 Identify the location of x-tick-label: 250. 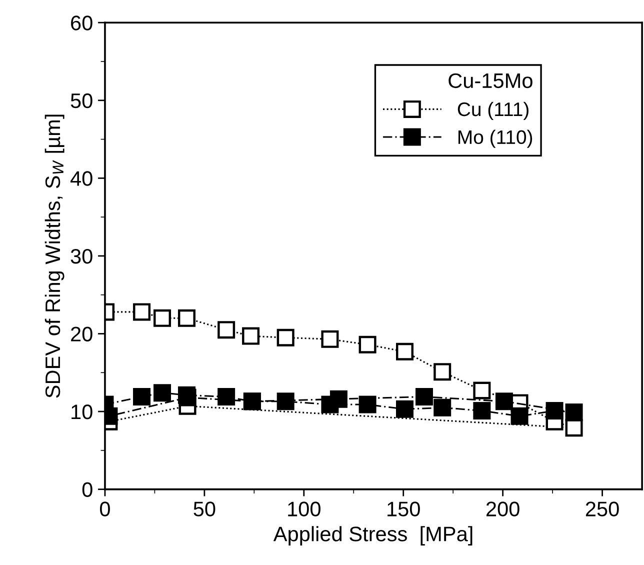
(602, 509).